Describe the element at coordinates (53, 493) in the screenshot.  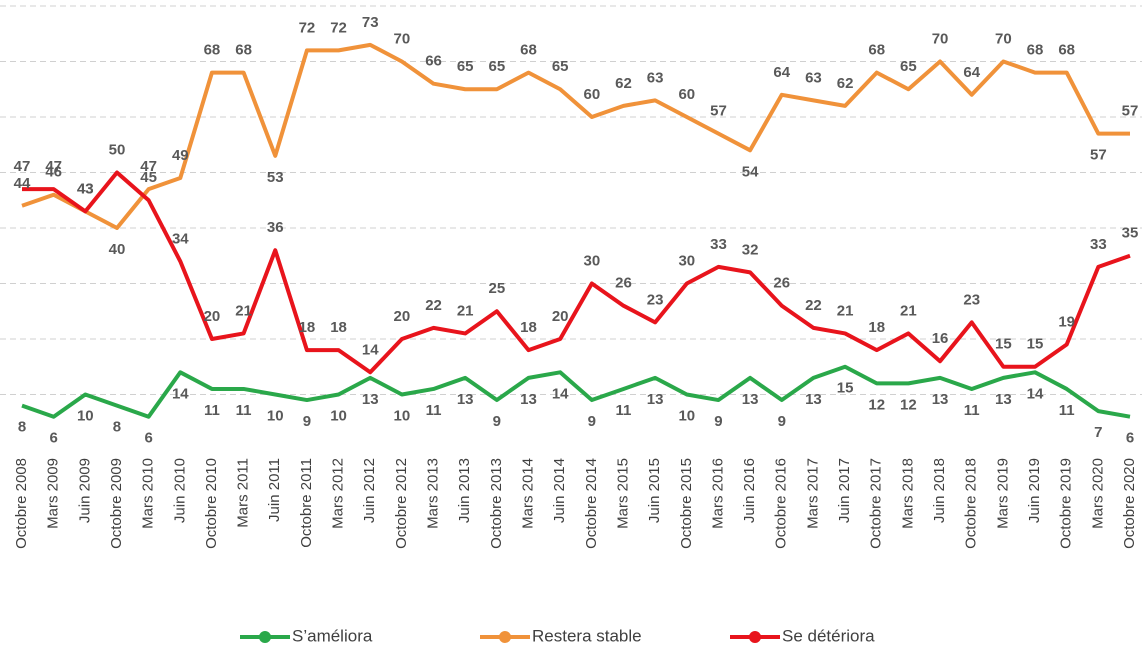
I see `x-tick-label: Mars 2009` at that location.